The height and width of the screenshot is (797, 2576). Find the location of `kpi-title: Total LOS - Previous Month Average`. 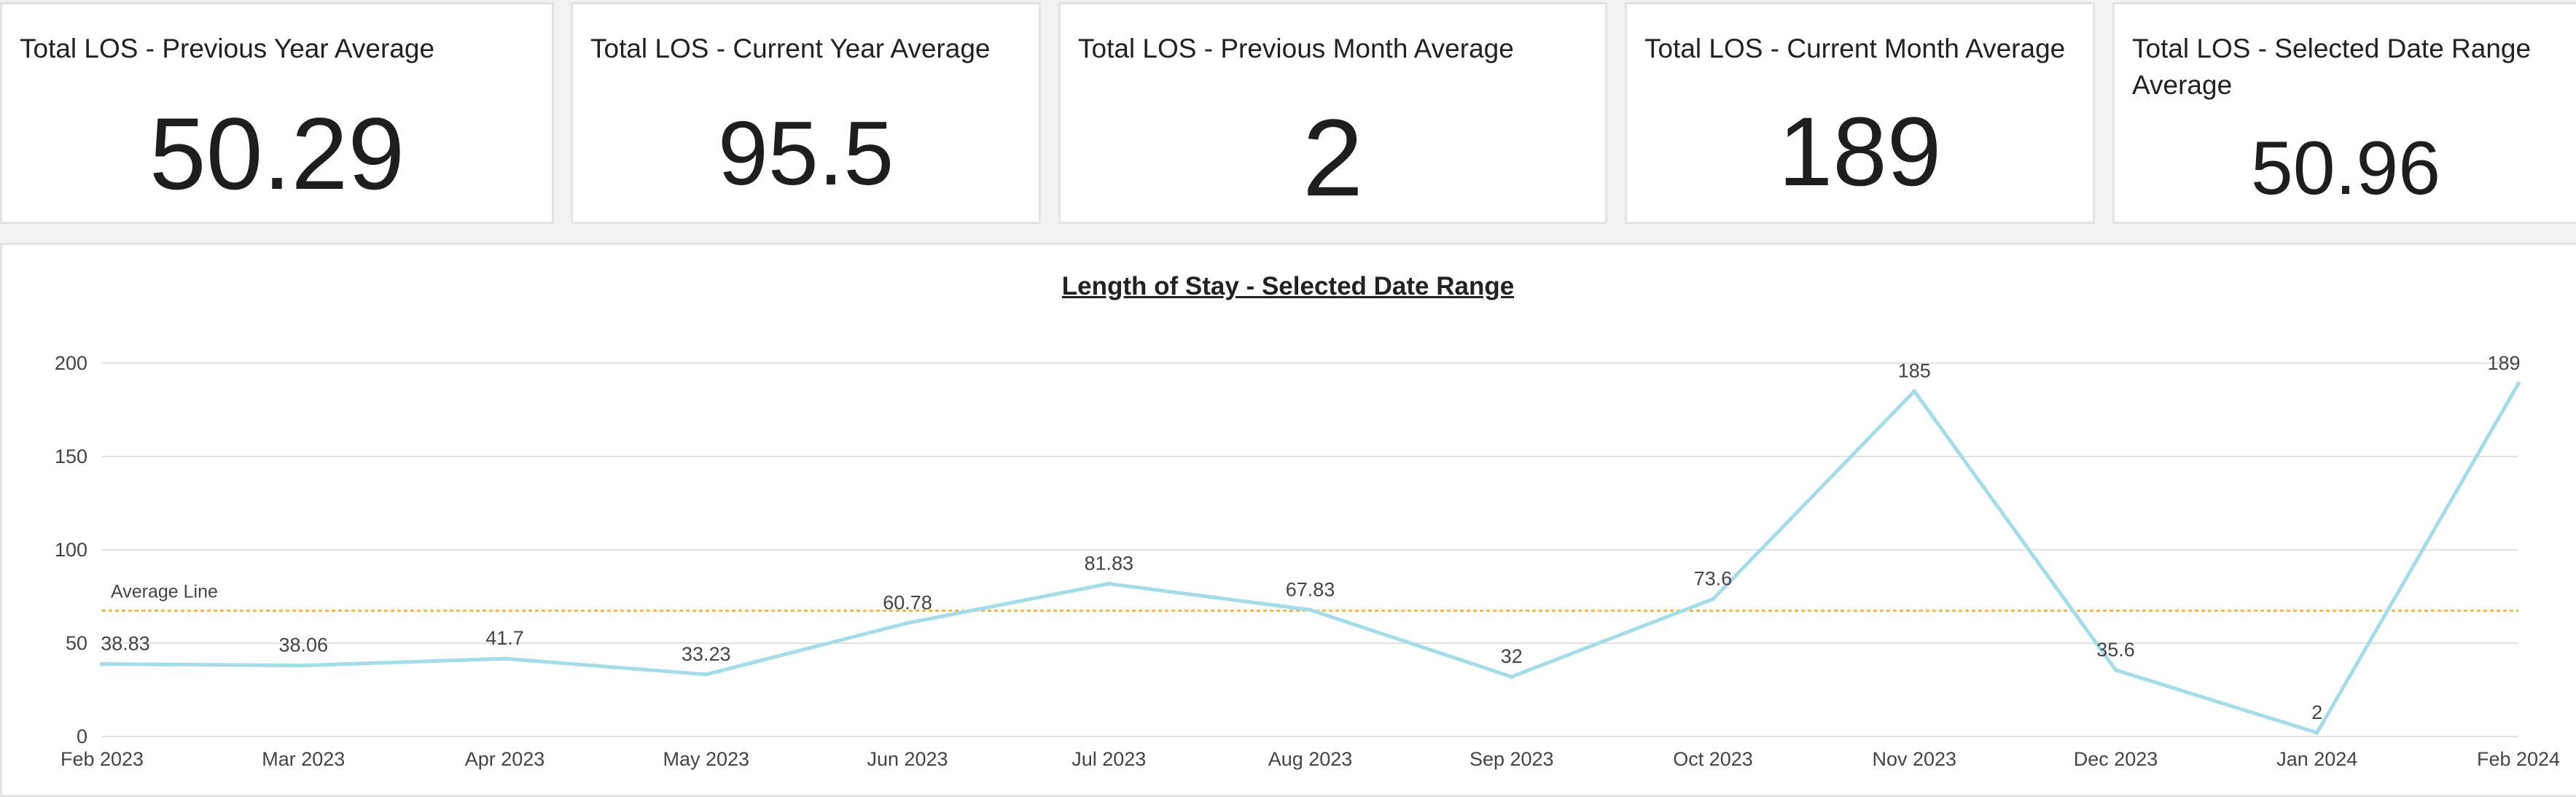

kpi-title: Total LOS - Previous Month Average is located at coordinates (1296, 49).